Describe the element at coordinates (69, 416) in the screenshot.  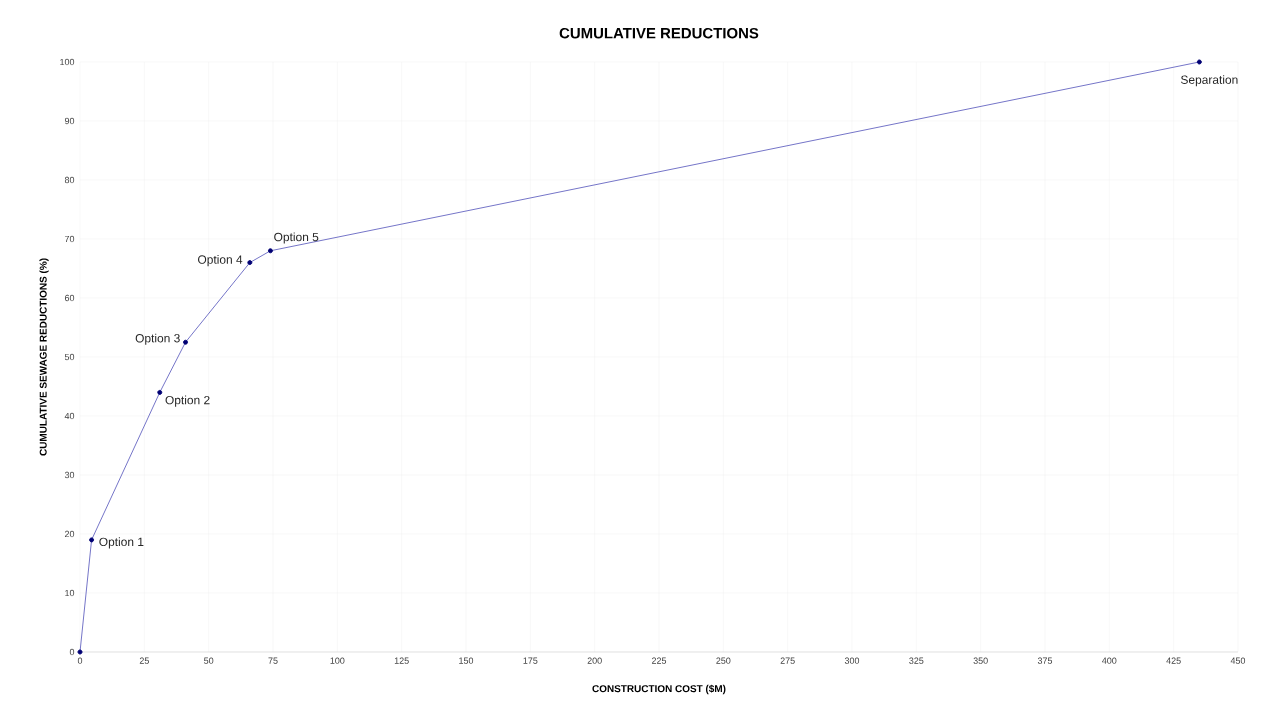
I see `y-tick-label: 40` at that location.